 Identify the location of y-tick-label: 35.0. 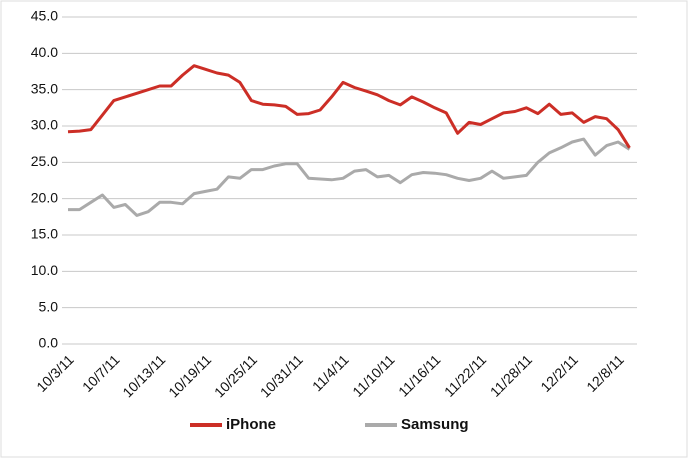
(44, 88).